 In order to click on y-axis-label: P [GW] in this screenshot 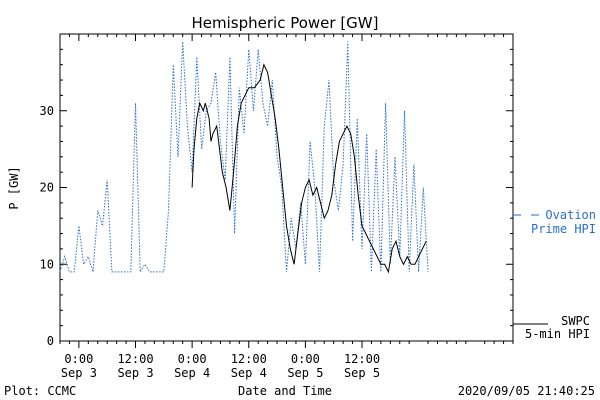, I will do `click(14, 187)`.